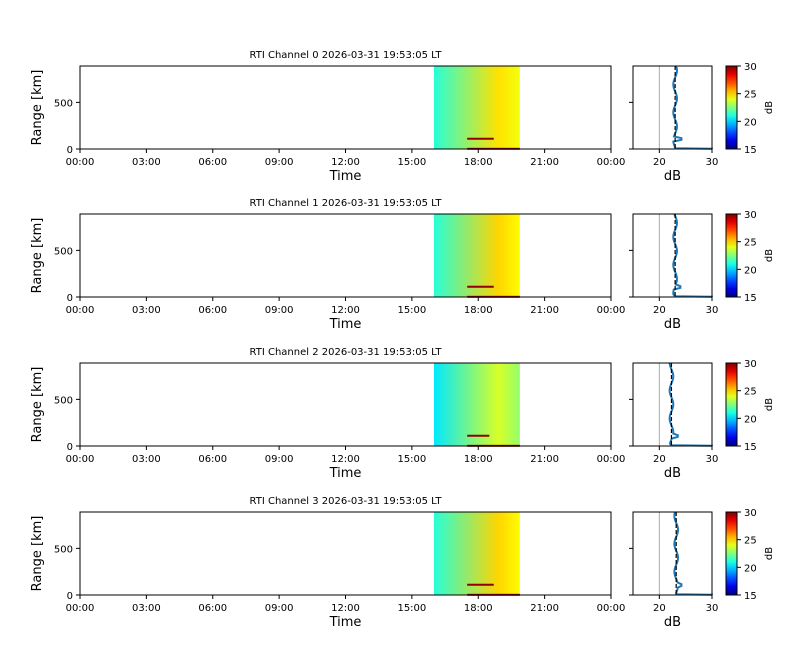 Image resolution: width=800 pixels, height=660 pixels. What do you see at coordinates (346, 55) in the screenshot?
I see `panel-title: RTI Channel 0 2026-03-31 19:53:05 LT` at bounding box center [346, 55].